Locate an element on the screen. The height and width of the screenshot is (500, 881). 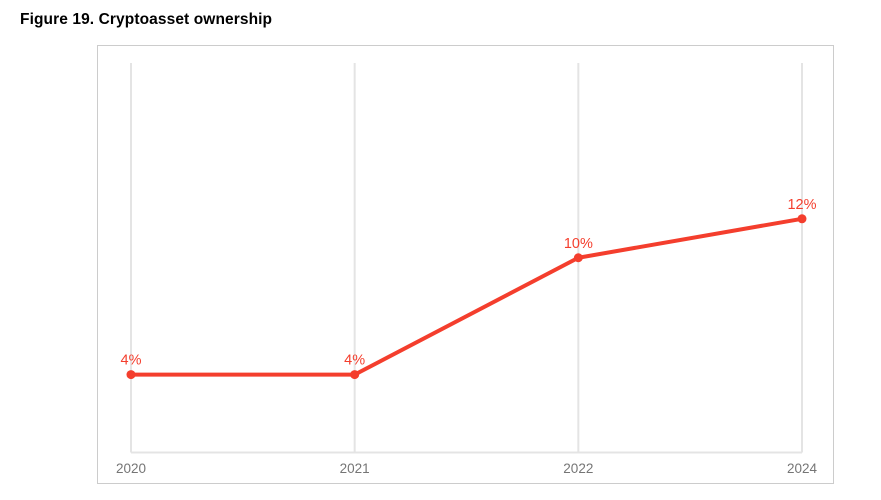
data-label-2022: 10% is located at coordinates (578, 244).